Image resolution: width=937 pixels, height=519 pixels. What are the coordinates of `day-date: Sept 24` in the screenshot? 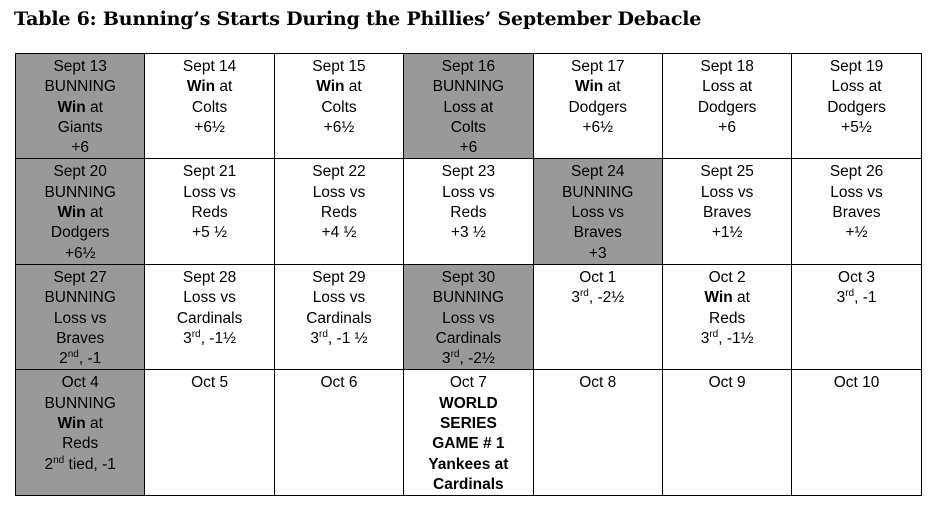 It's located at (598, 172).